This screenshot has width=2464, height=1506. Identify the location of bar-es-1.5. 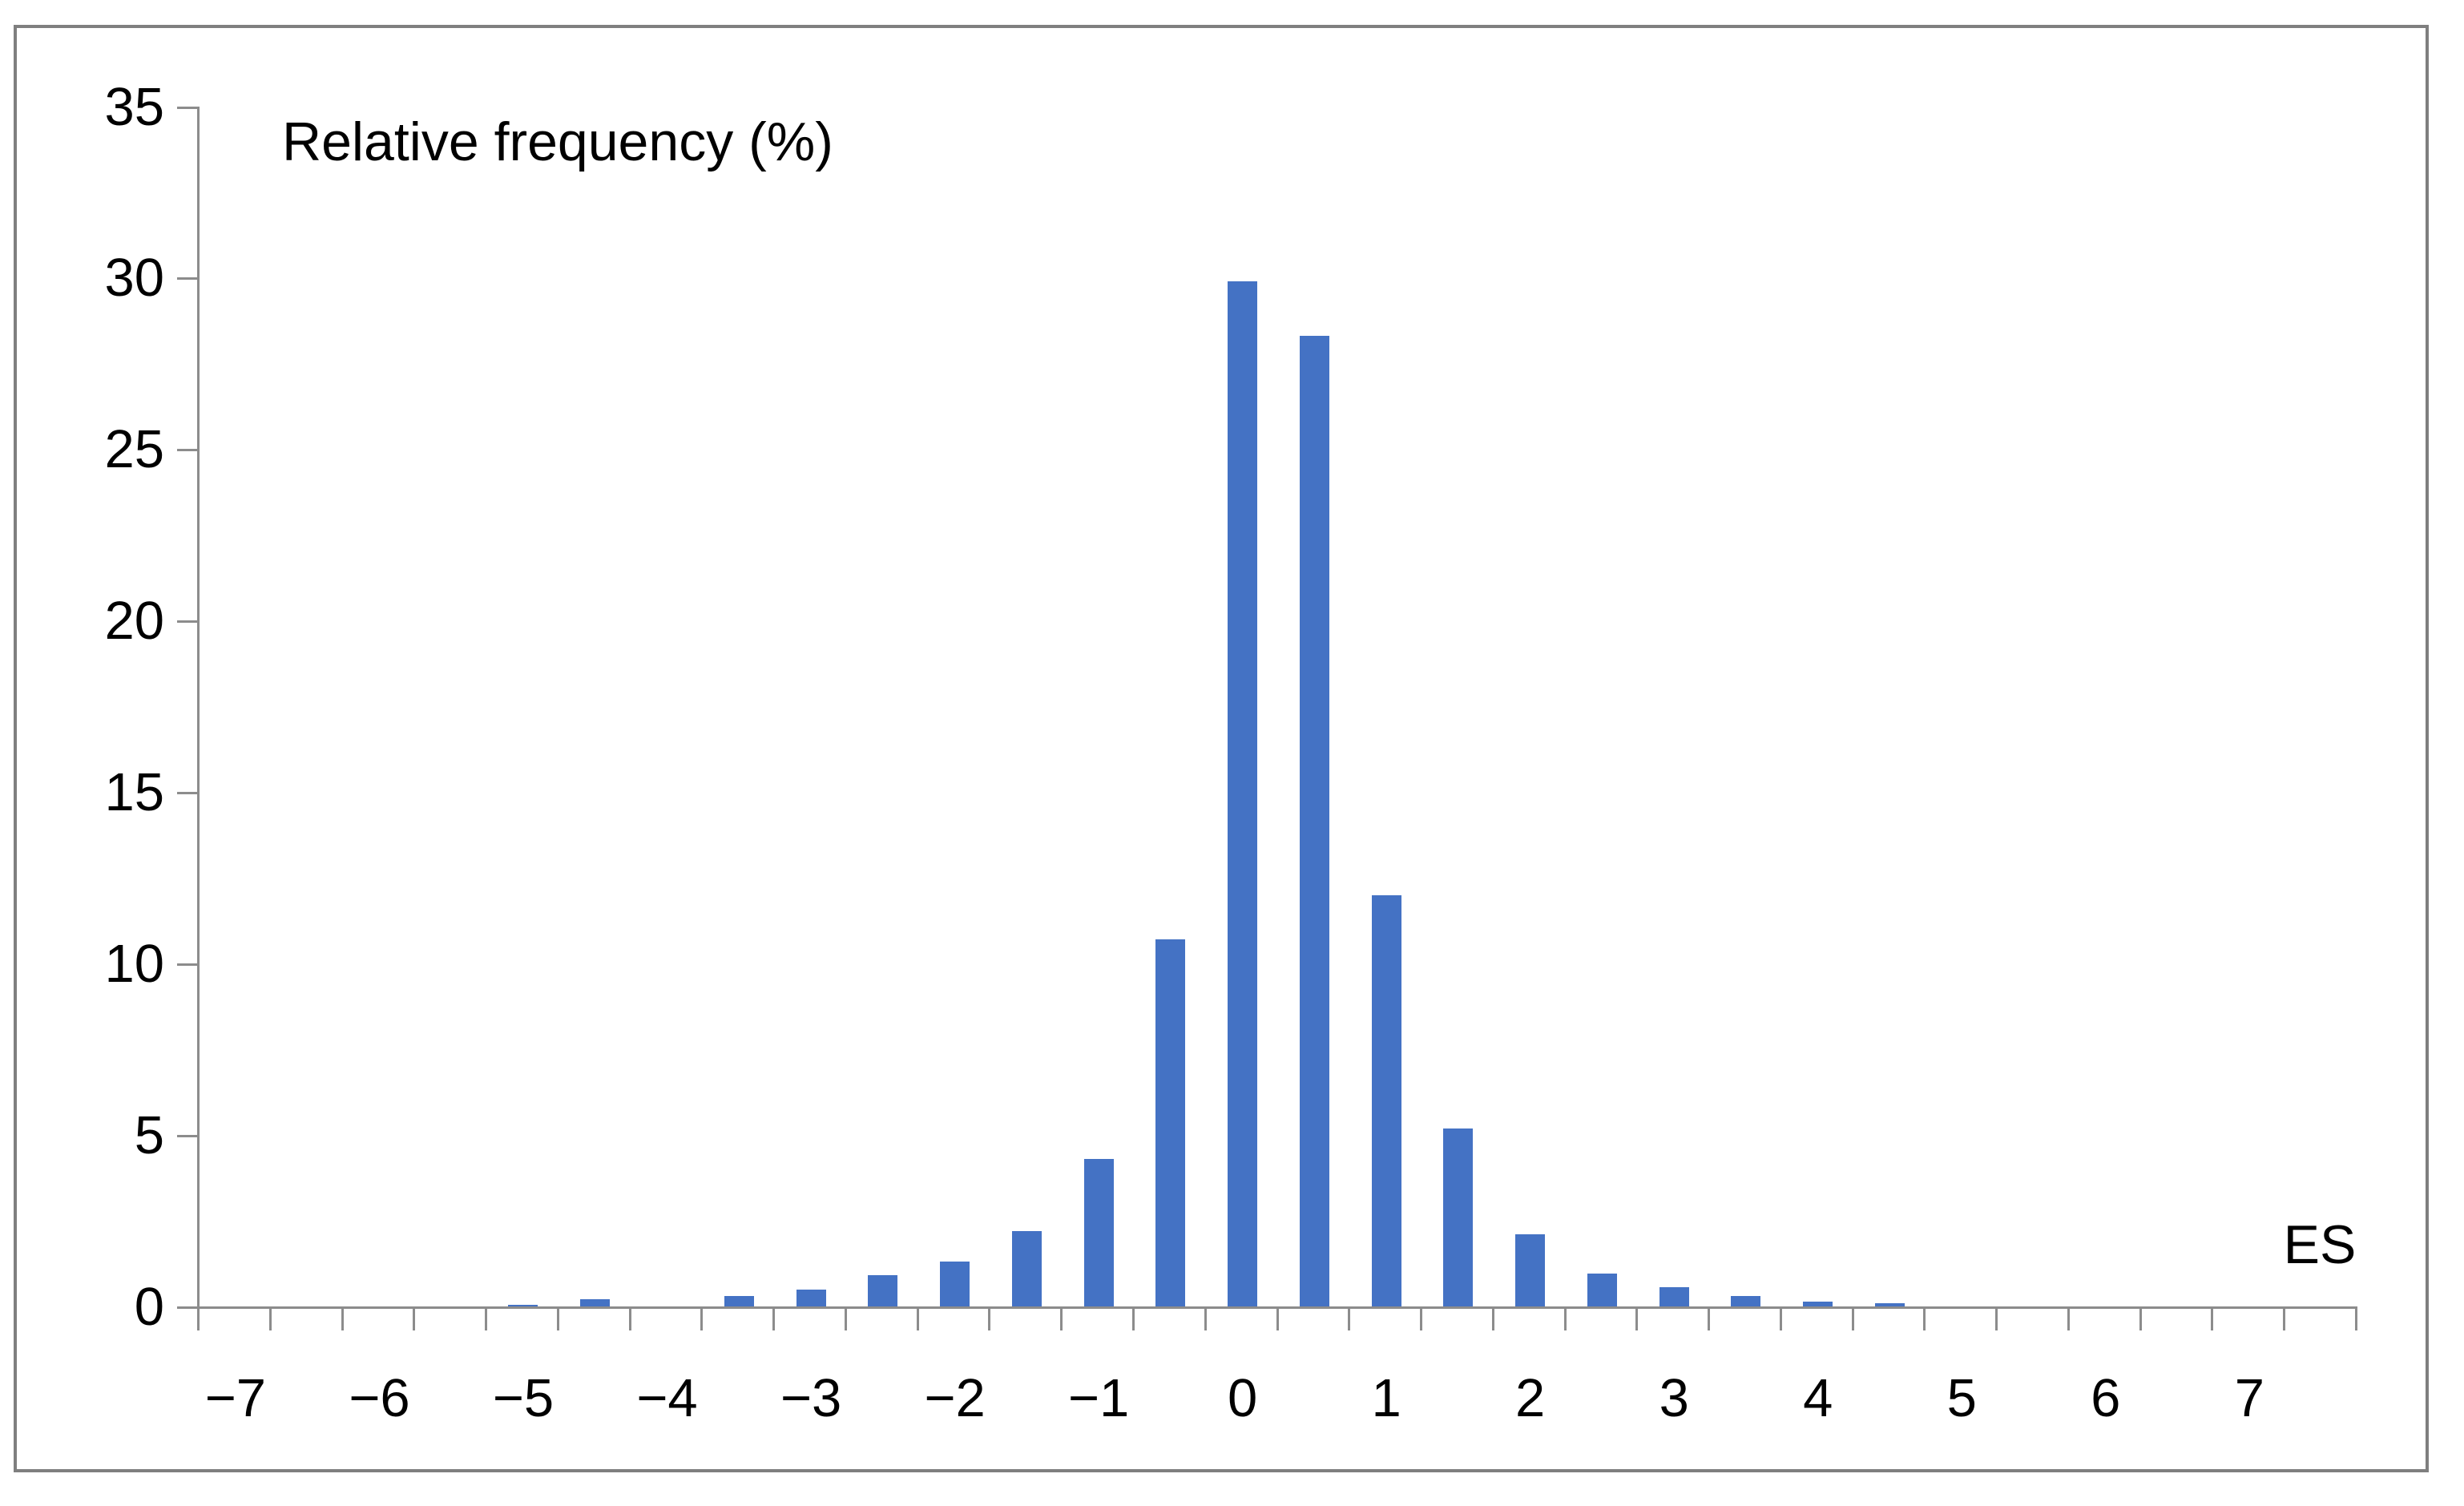
(1458, 1217).